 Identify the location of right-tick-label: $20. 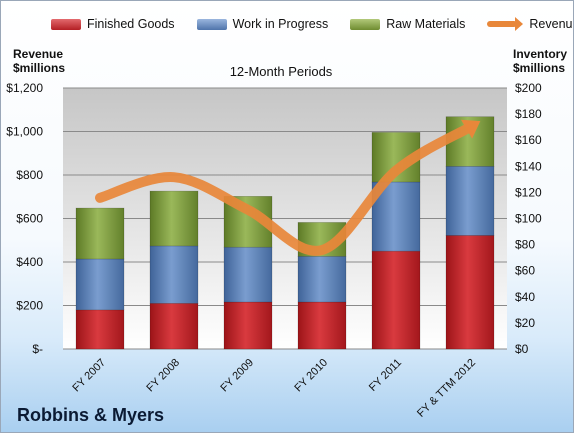
(525, 323).